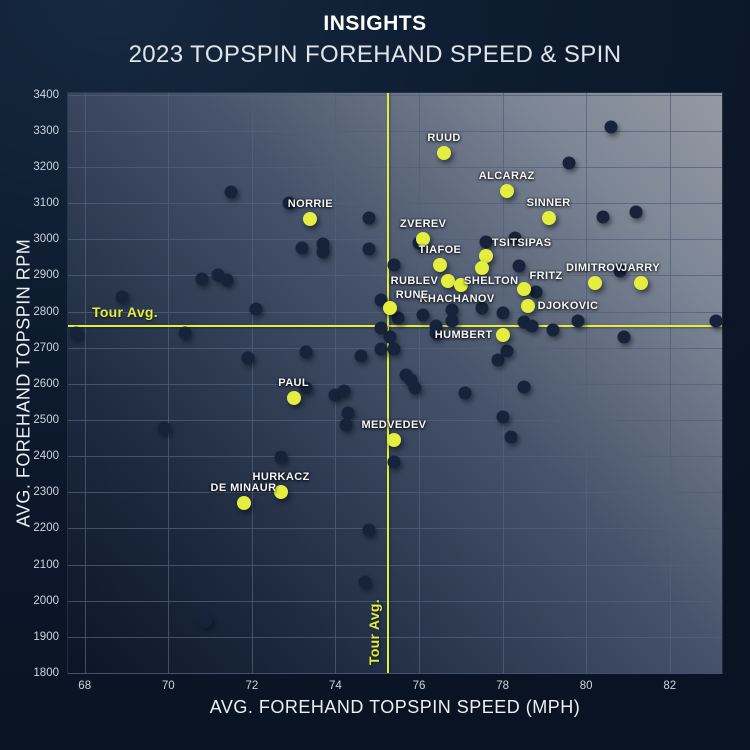 This screenshot has width=750, height=750. Describe the element at coordinates (335, 686) in the screenshot. I see `x-tick-label: 74` at that location.